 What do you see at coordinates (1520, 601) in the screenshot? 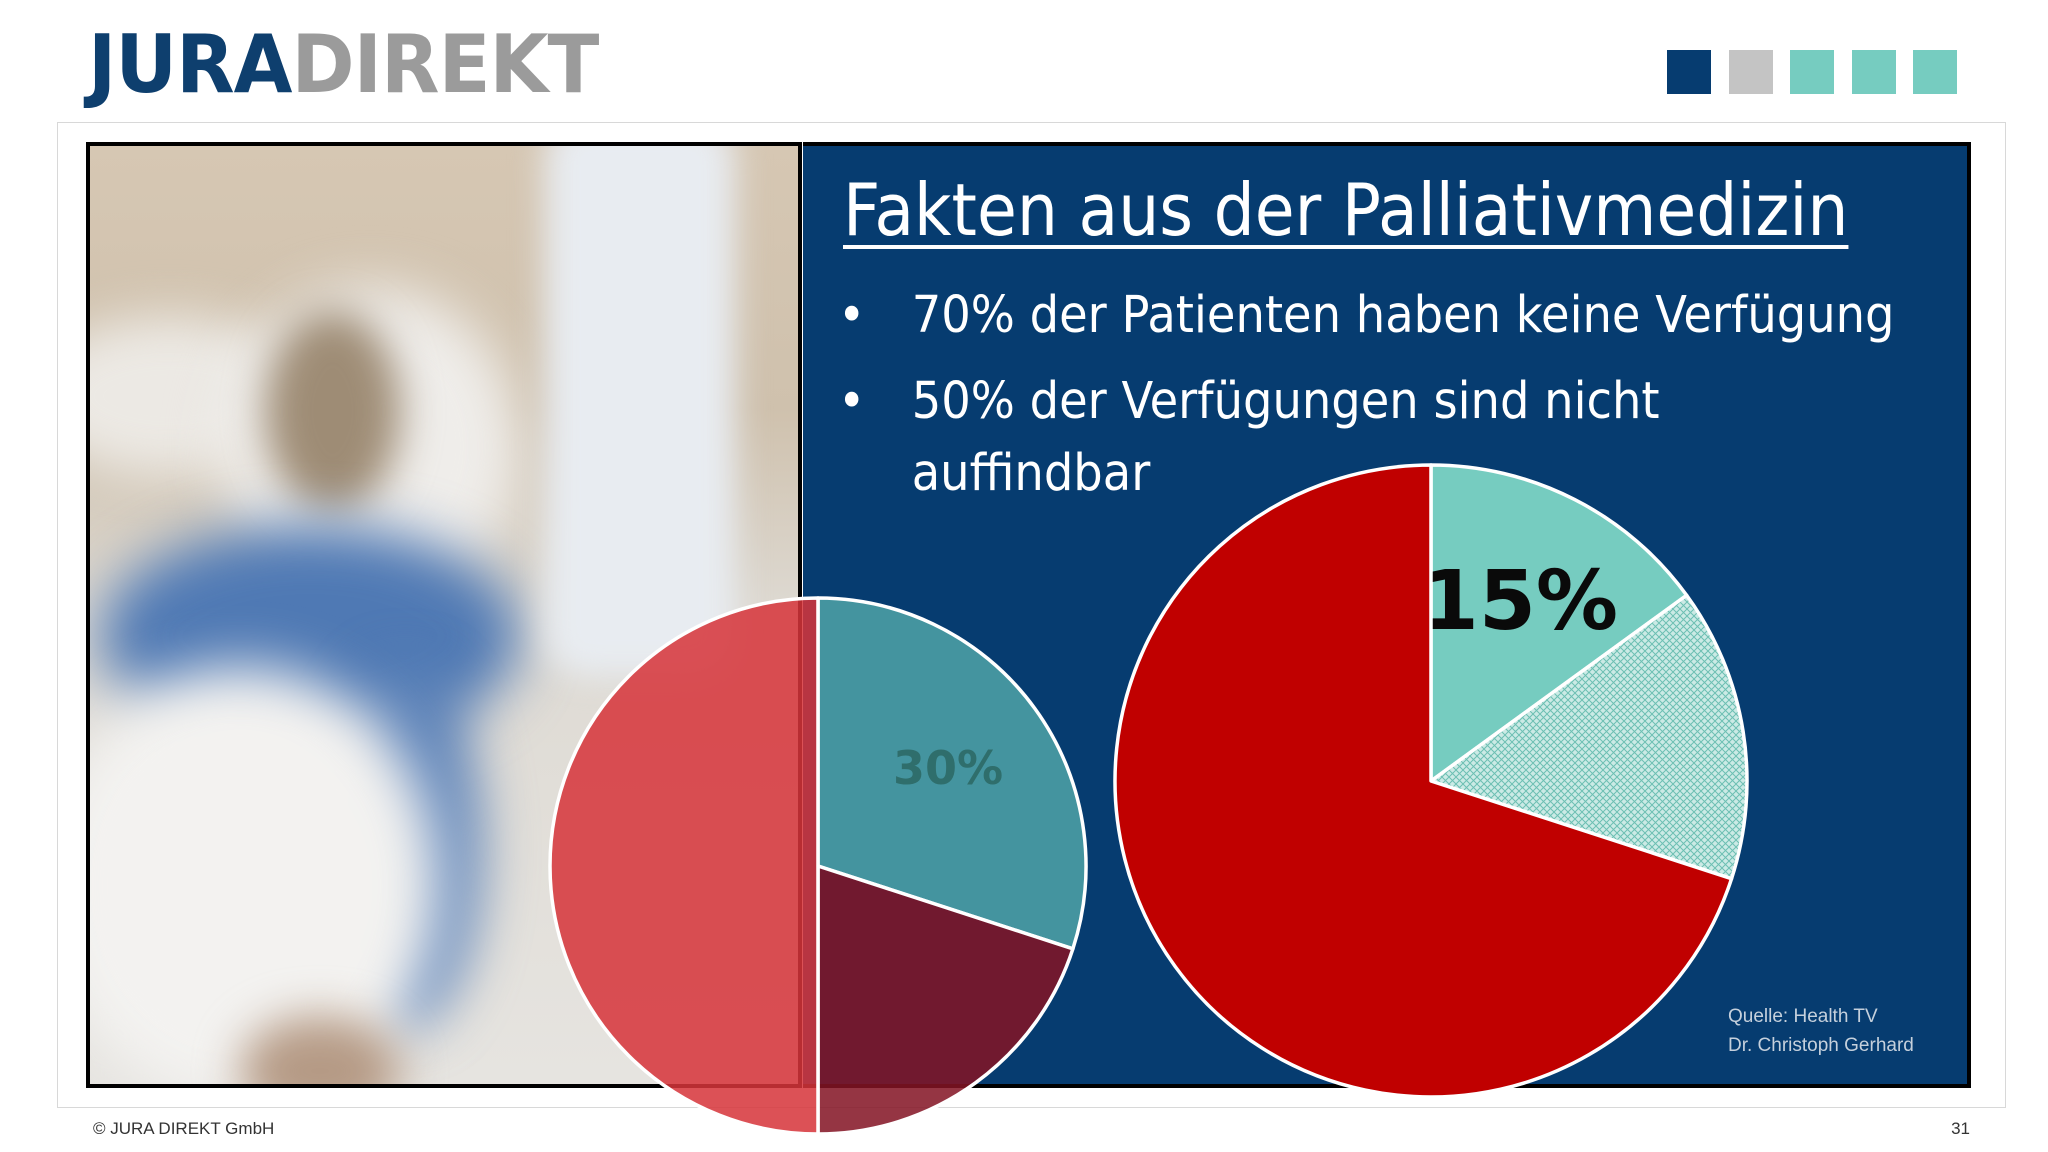
I see `pie-slice-label: 15%` at bounding box center [1520, 601].